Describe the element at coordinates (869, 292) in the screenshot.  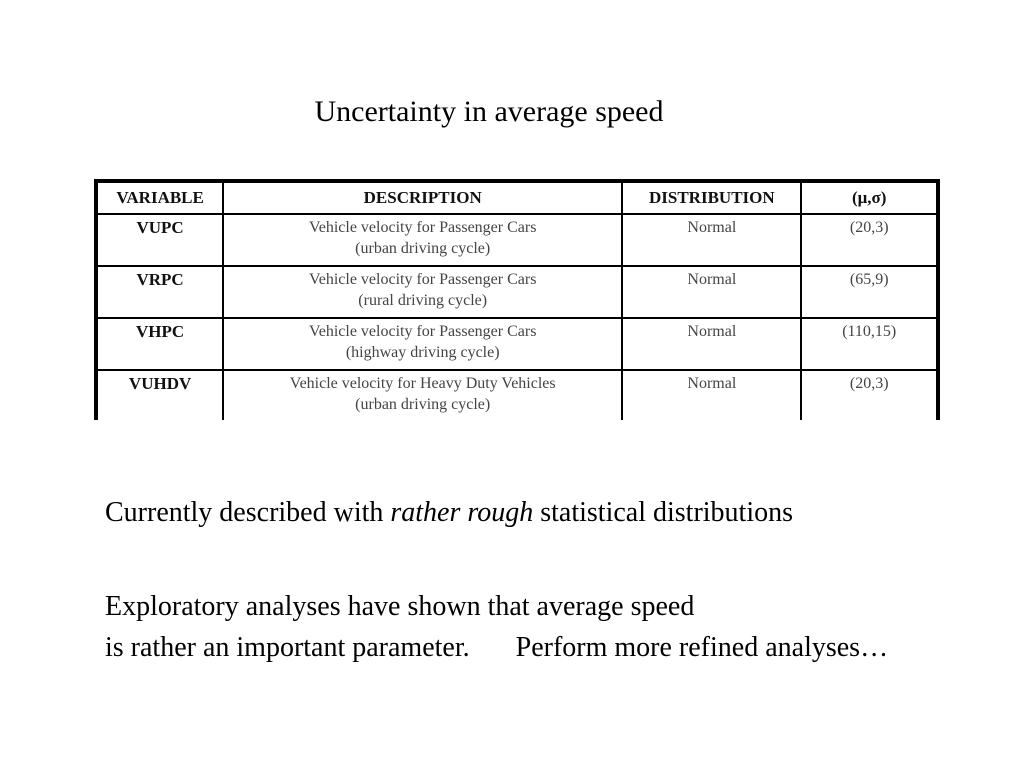
I see `parameters-cell: (65,9)` at that location.